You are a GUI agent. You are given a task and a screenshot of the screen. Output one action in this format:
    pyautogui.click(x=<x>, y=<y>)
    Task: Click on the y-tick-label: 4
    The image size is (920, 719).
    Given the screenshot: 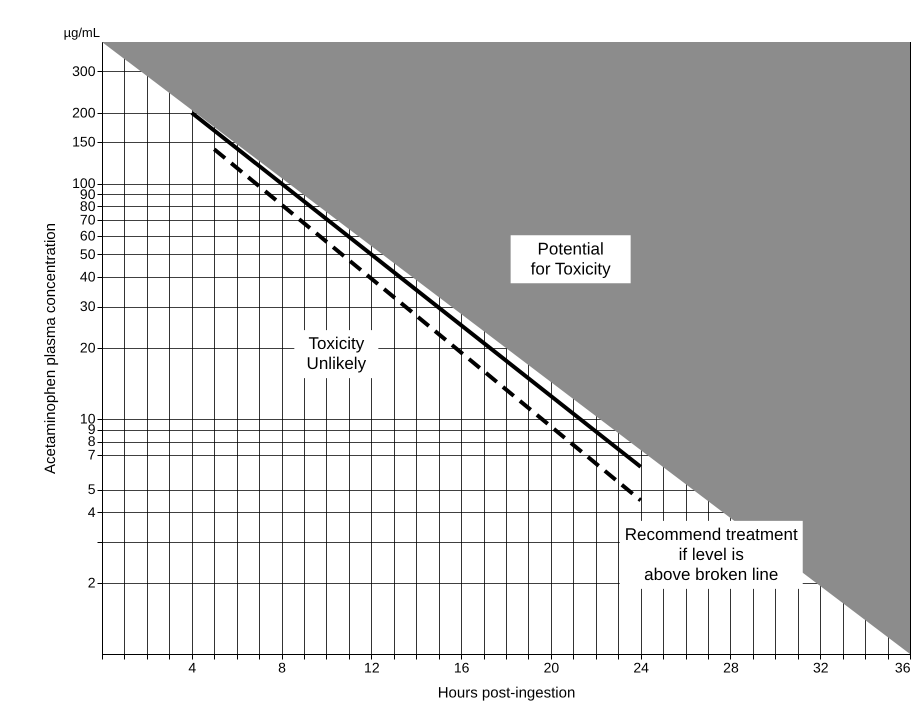 What is the action you would take?
    pyautogui.click(x=92, y=512)
    